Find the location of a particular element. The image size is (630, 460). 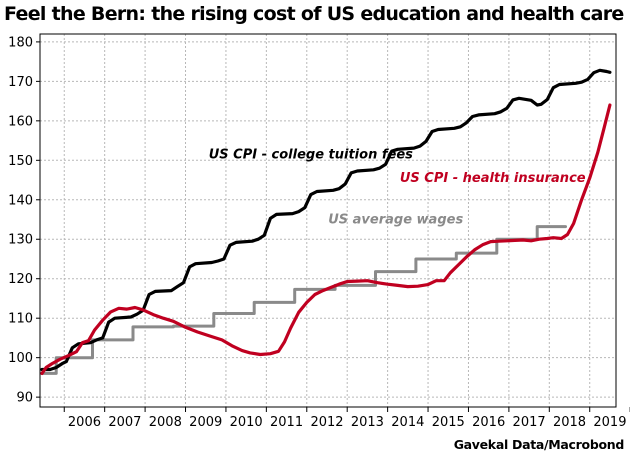

annotation-health-insurance: US CPI - health insurance is located at coordinates (493, 178).